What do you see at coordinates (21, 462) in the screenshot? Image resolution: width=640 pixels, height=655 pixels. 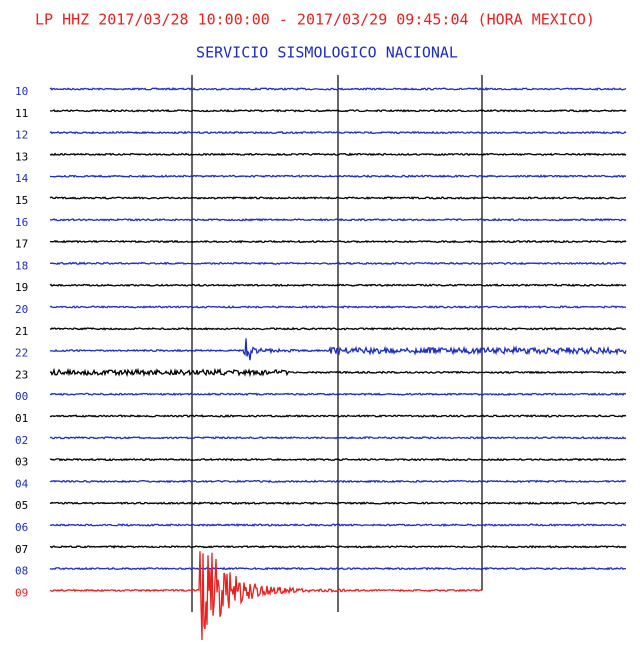 I see `hour-label: 03` at bounding box center [21, 462].